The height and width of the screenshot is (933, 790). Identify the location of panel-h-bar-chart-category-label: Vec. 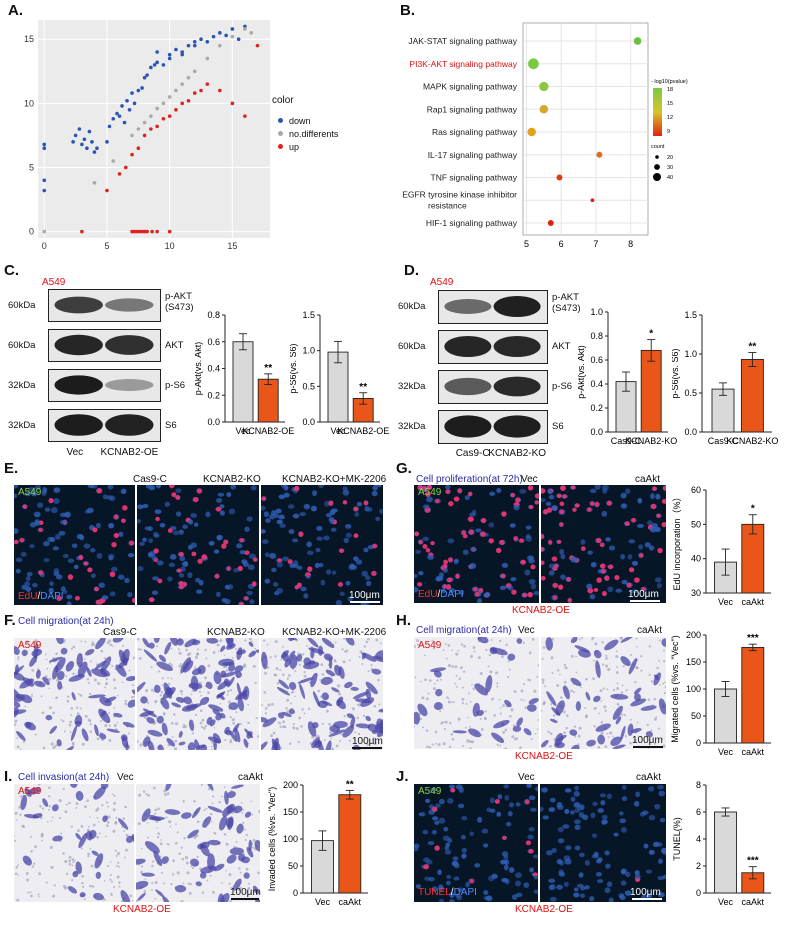
(726, 752).